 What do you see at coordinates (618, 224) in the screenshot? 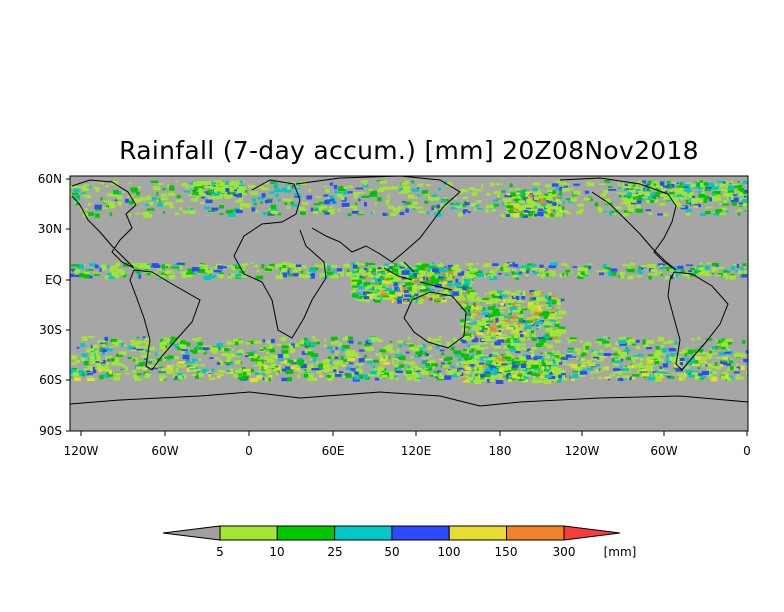
I see `north-america-coast-repeat` at bounding box center [618, 224].